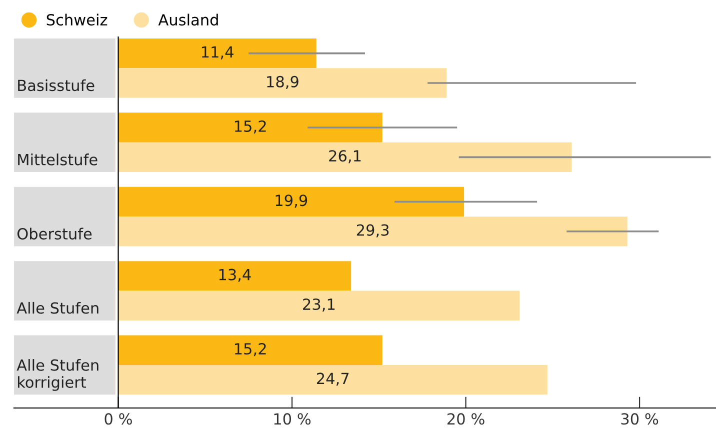 The image size is (716, 432). I want to click on y-tick-label: Oberstufe, so click(54, 234).